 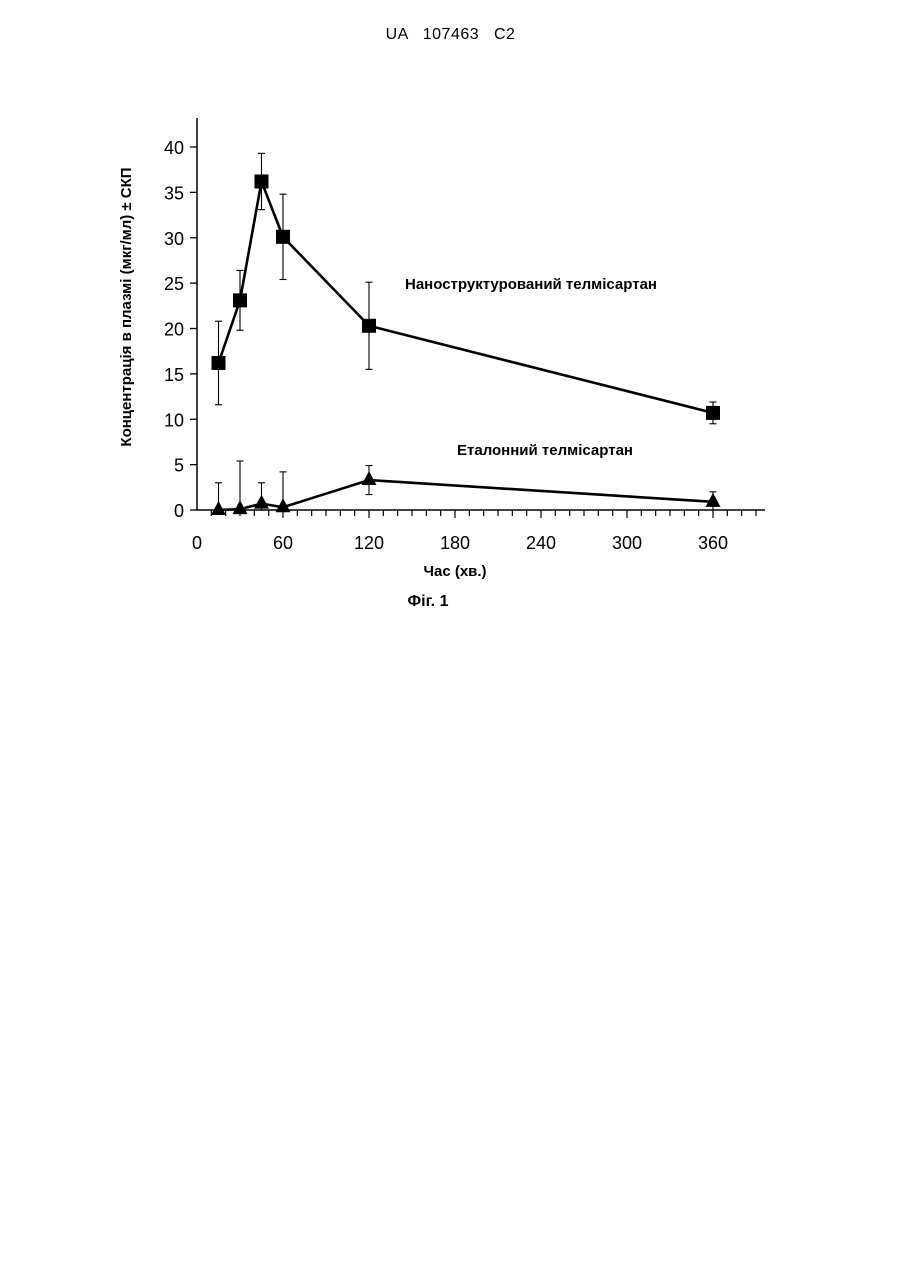 What do you see at coordinates (454, 571) in the screenshot?
I see `x-axis-title: Час (хв.)` at bounding box center [454, 571].